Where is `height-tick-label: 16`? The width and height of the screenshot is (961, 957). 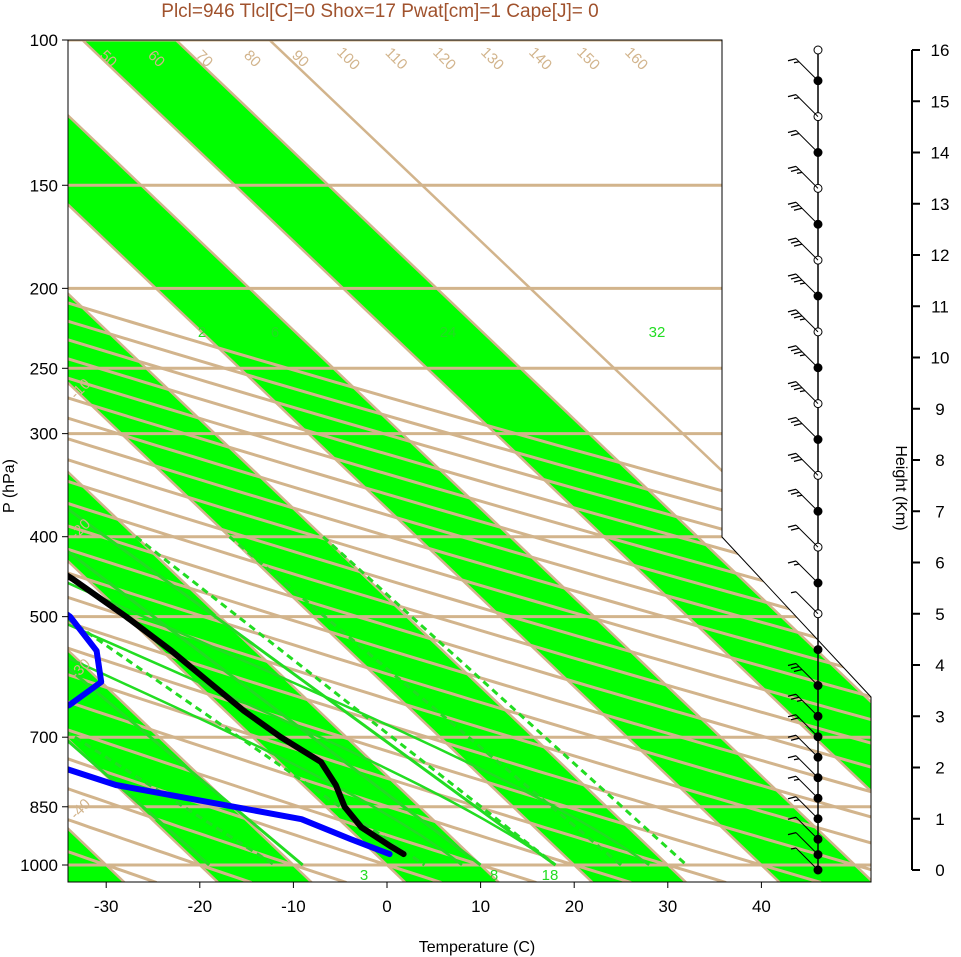
height-tick-label: 16 is located at coordinates (940, 50).